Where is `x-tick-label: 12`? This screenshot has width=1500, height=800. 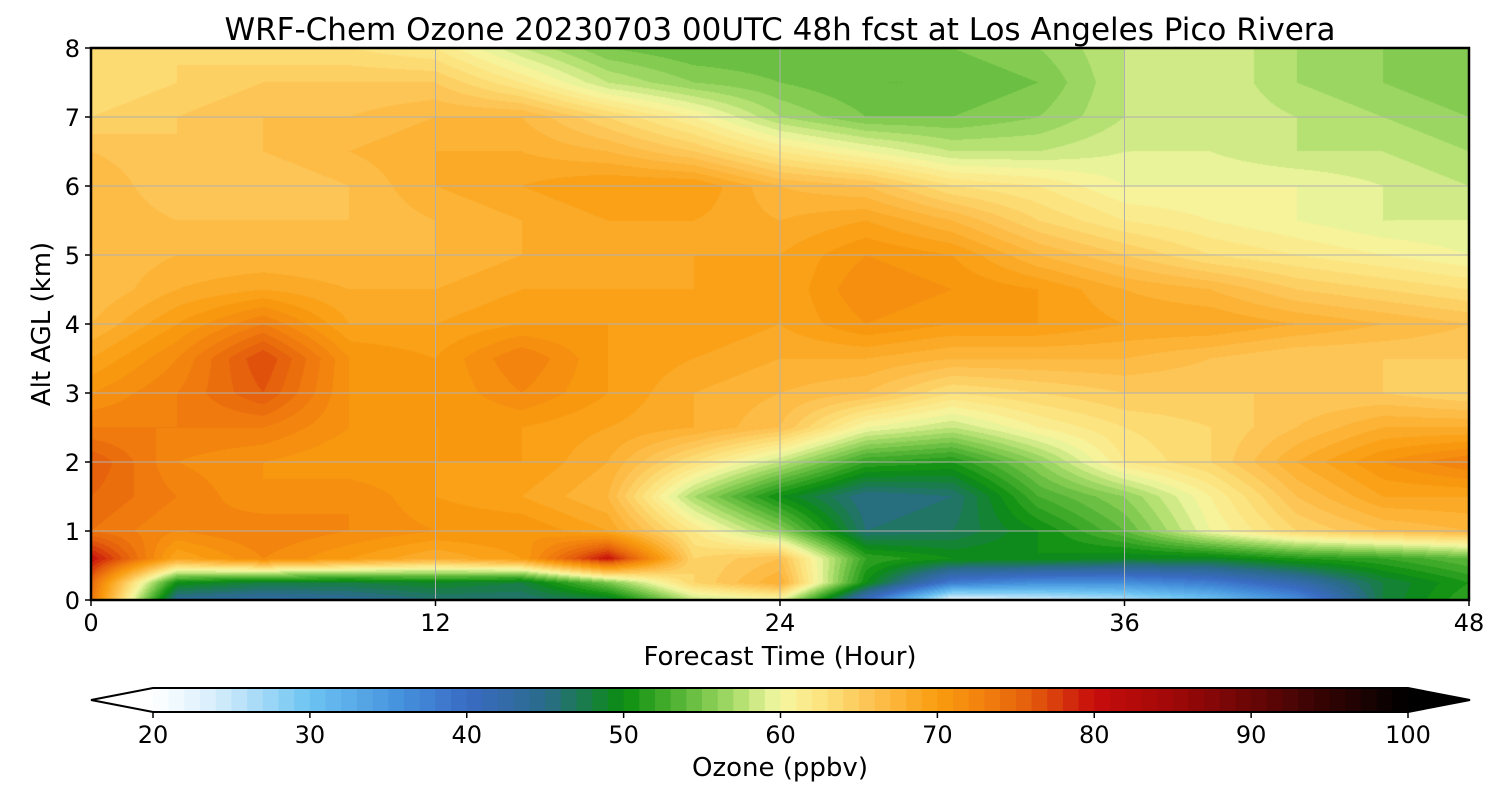 x-tick-label: 12 is located at coordinates (435, 623).